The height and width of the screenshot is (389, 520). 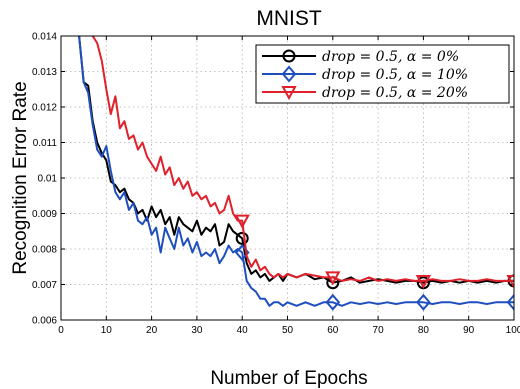 What do you see at coordinates (513, 330) in the screenshot?
I see `x-tick-label: 100` at bounding box center [513, 330].